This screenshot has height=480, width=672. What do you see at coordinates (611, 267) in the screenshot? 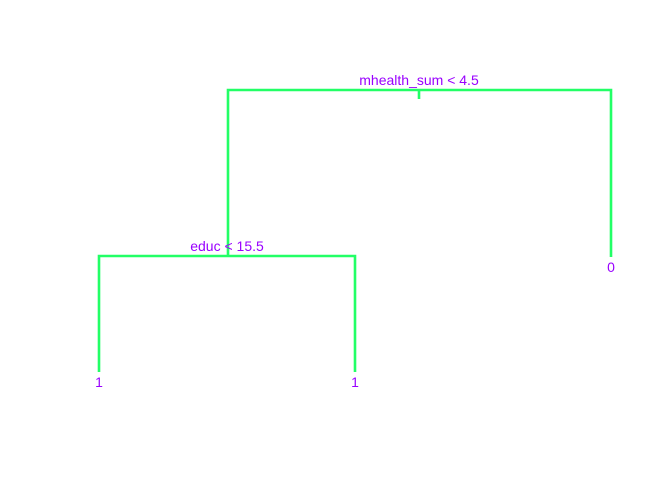
I see `leaf-label-right: 0` at bounding box center [611, 267].